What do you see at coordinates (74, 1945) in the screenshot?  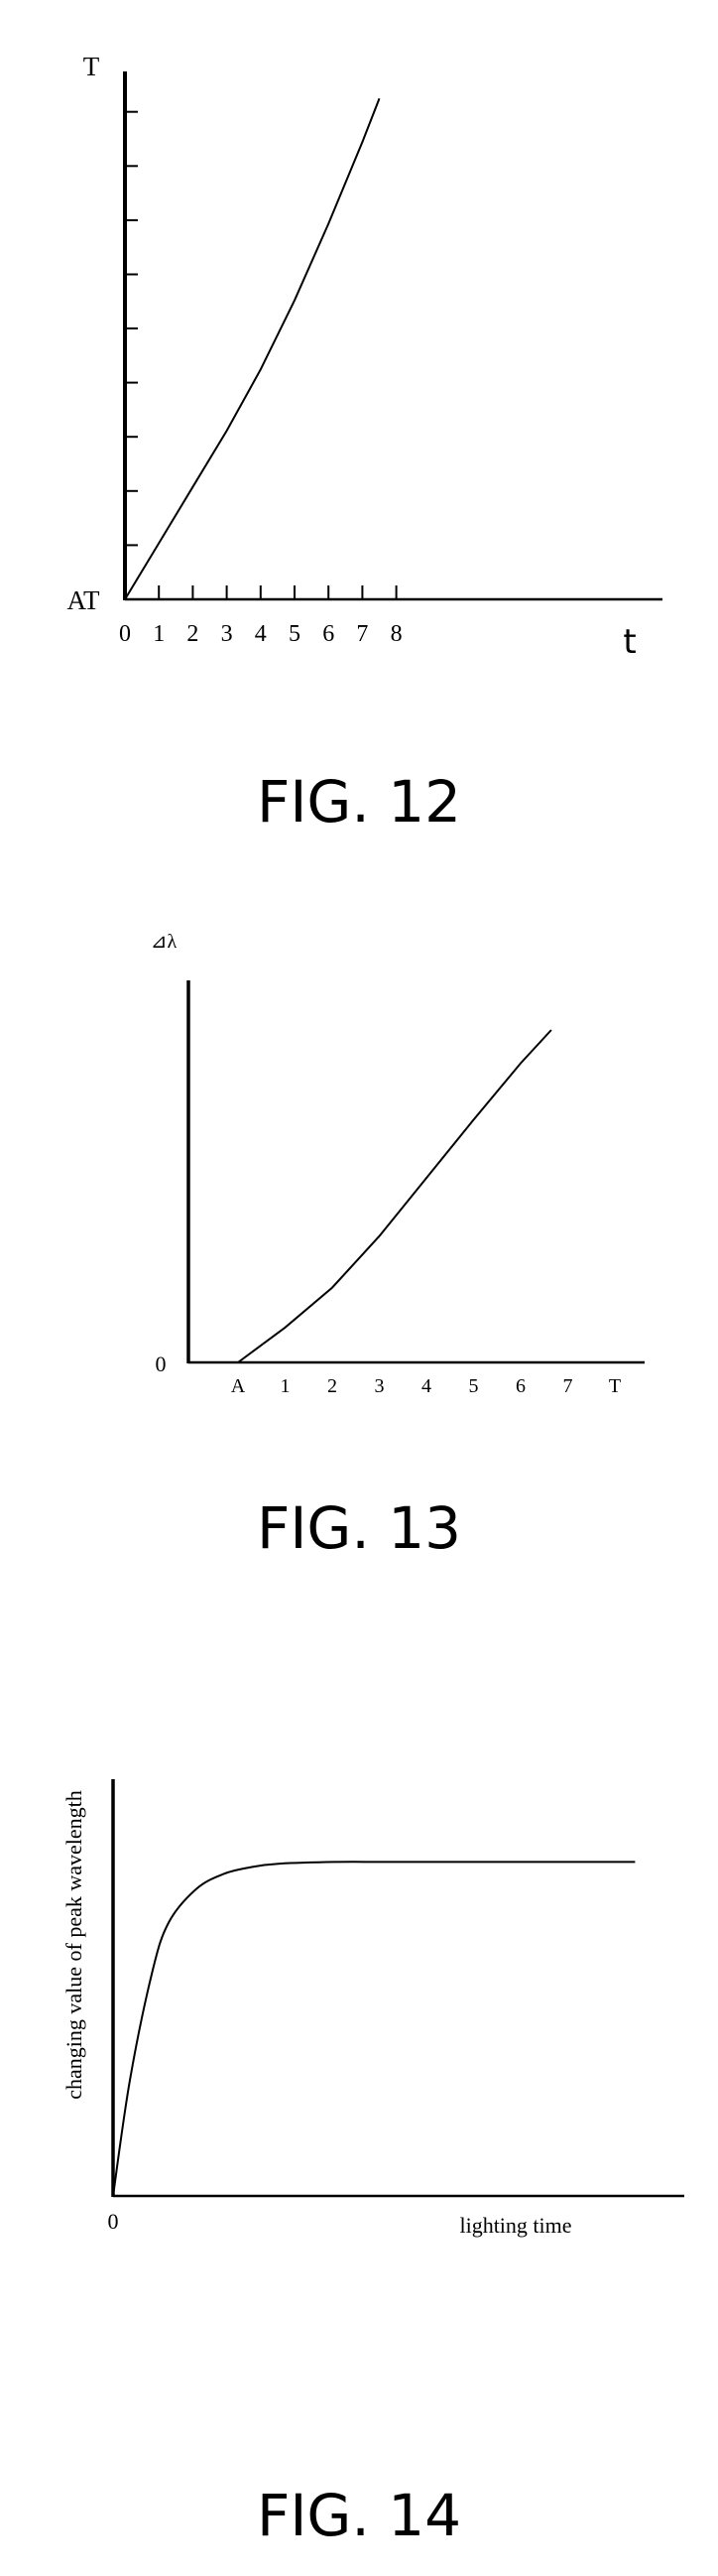 I see `y-axis-label: changing value of peak wavelength` at bounding box center [74, 1945].